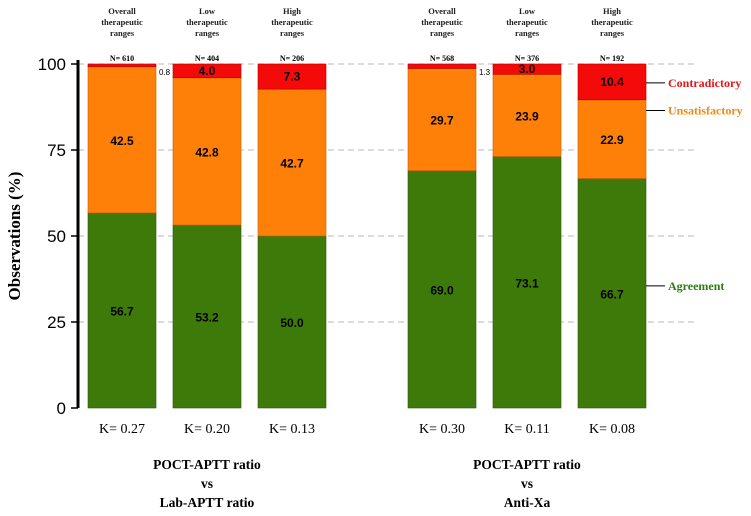 This screenshot has height=516, width=751. I want to click on y-tick-label: 0, so click(61, 408).